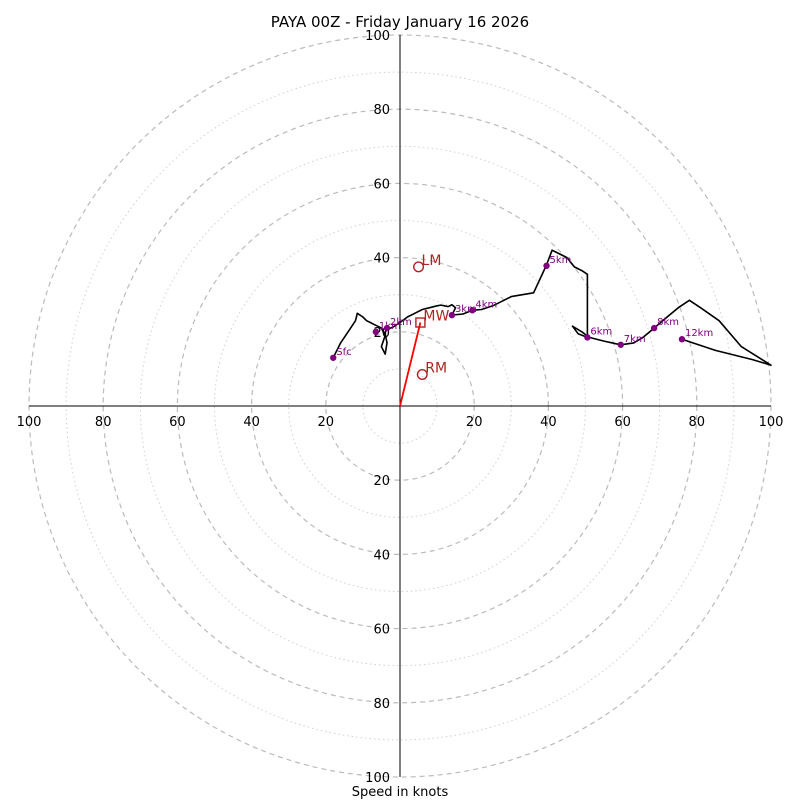 This screenshot has width=800, height=800. I want to click on height-marker: 6km, so click(598, 333).